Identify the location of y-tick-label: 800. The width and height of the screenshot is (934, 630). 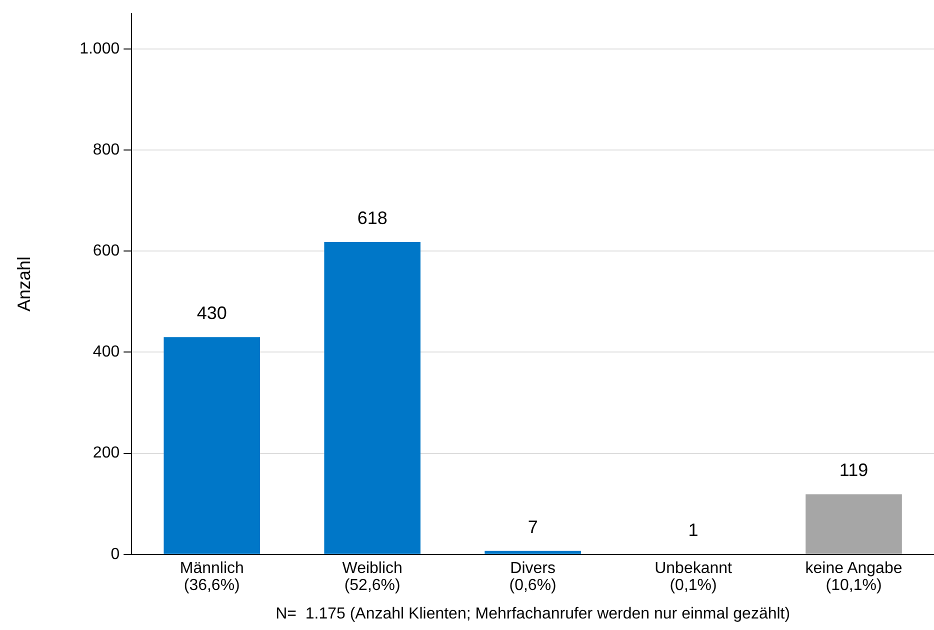
(106, 149).